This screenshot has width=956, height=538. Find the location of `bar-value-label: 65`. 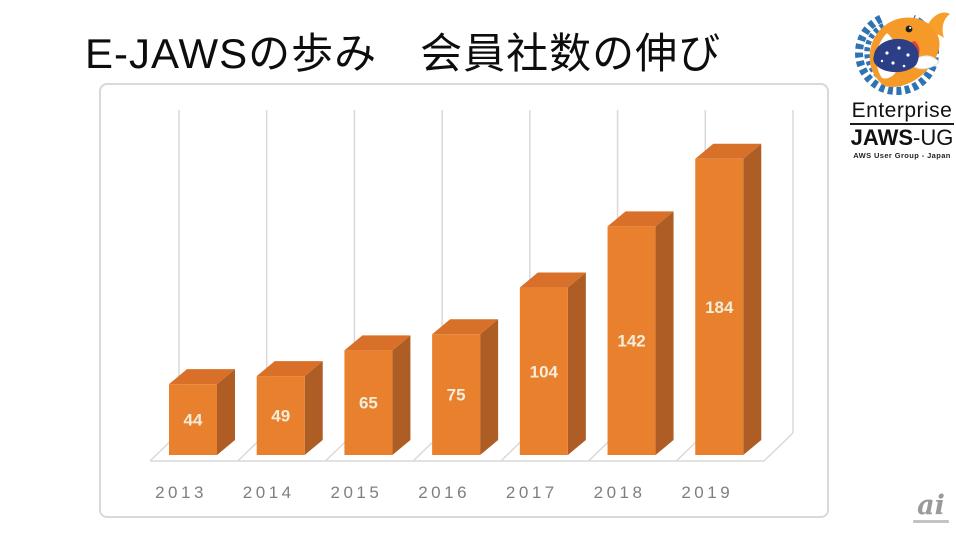

bar-value-label: 65 is located at coordinates (368, 403).